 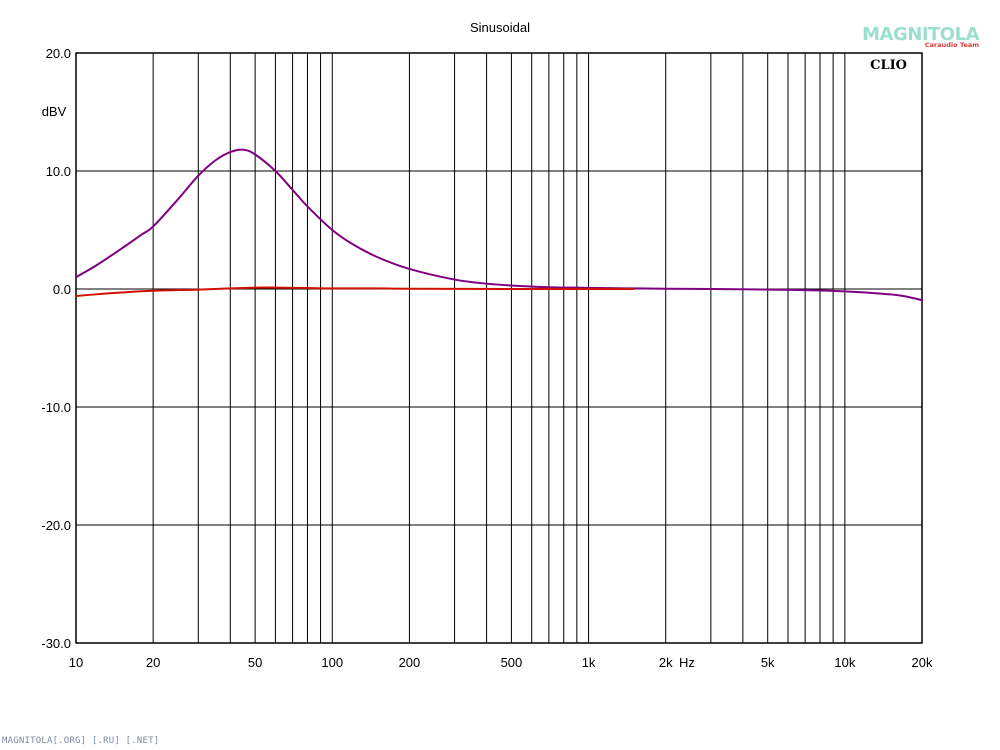 I want to click on magnitola-logo: MAGNITOLA Caraudio Team, so click(x=921, y=36).